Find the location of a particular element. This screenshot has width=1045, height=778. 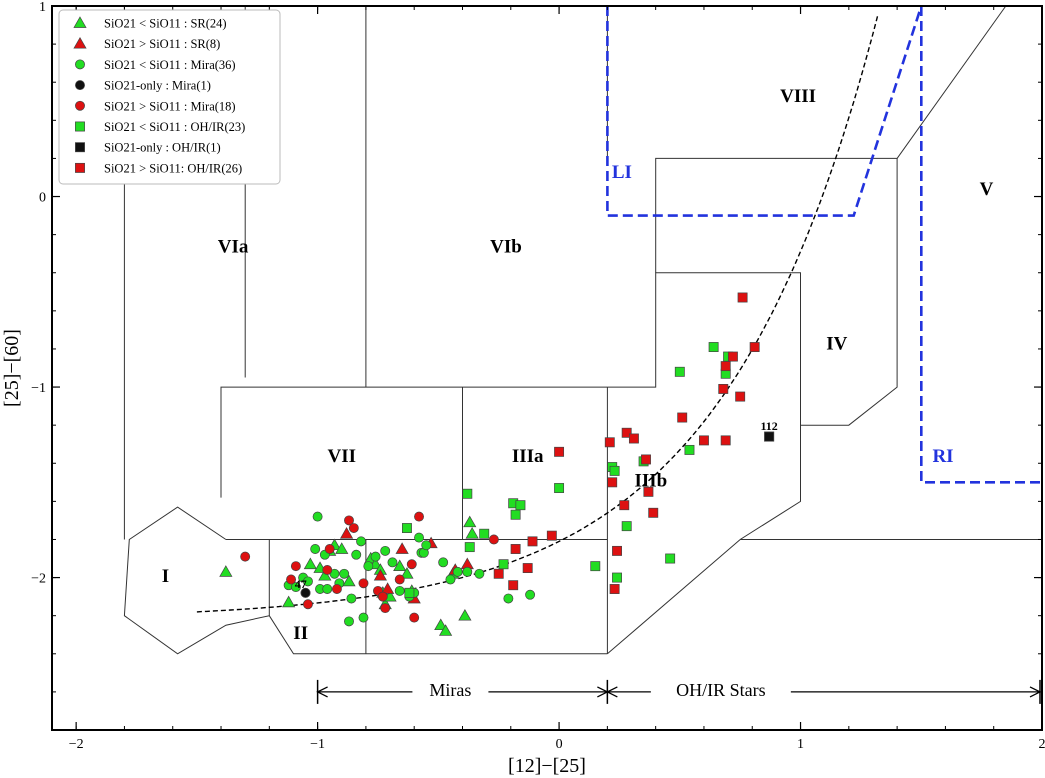

legend-entry: SiO21 > SiO11 : Mira(18) is located at coordinates (170, 106).